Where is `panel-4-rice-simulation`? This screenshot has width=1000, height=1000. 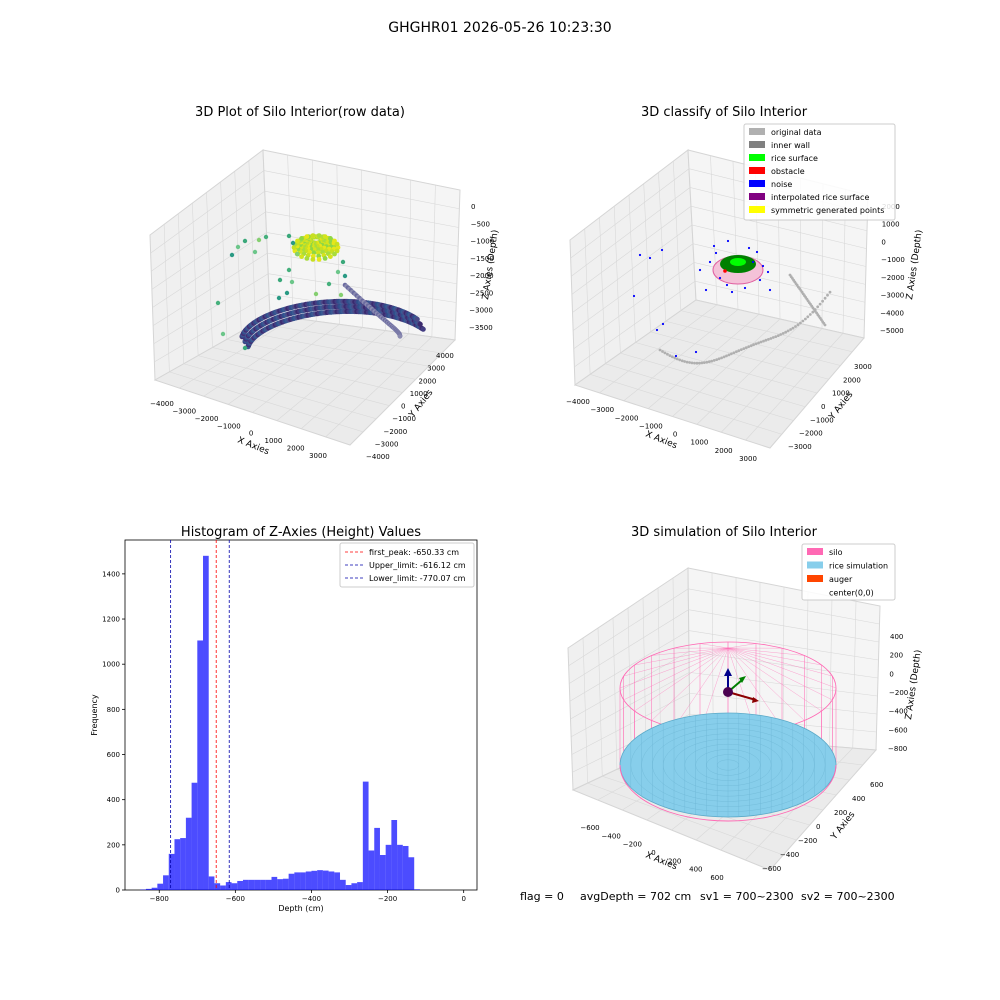
panel-4-rice-simulation is located at coordinates (728, 765).